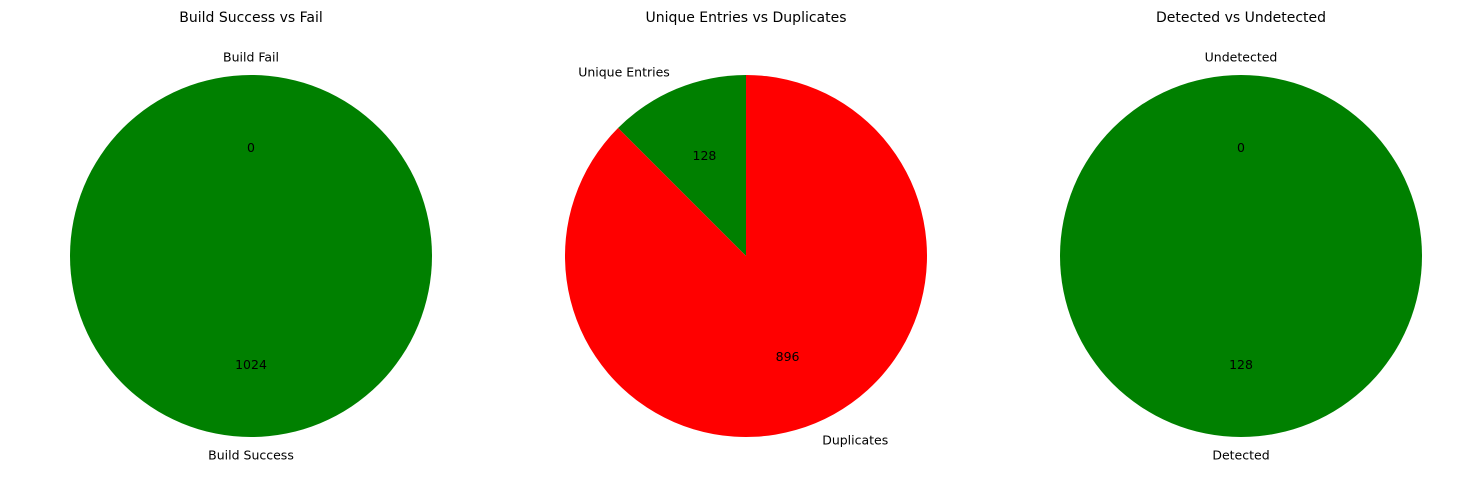 This screenshot has width=1484, height=497. What do you see at coordinates (788, 356) in the screenshot?
I see `slice-value-duplicates: 896` at bounding box center [788, 356].